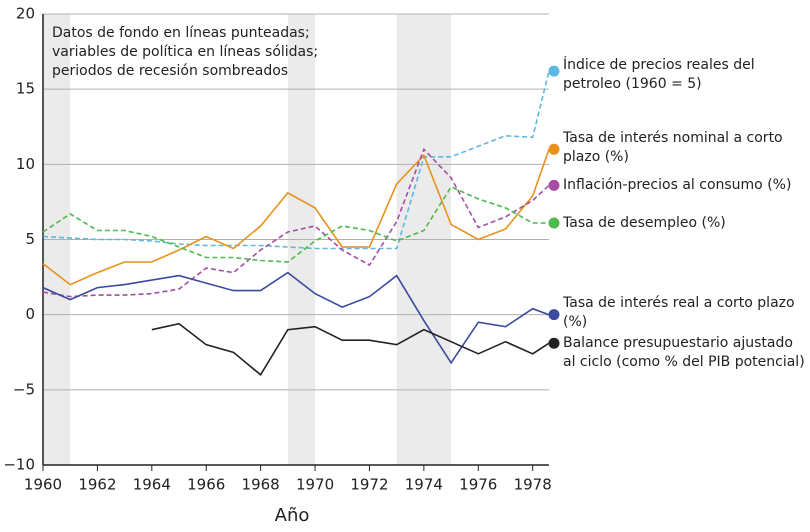 The width and height of the screenshot is (810, 532). Describe the element at coordinates (206, 485) in the screenshot. I see `x-tick-label: 1966` at that location.